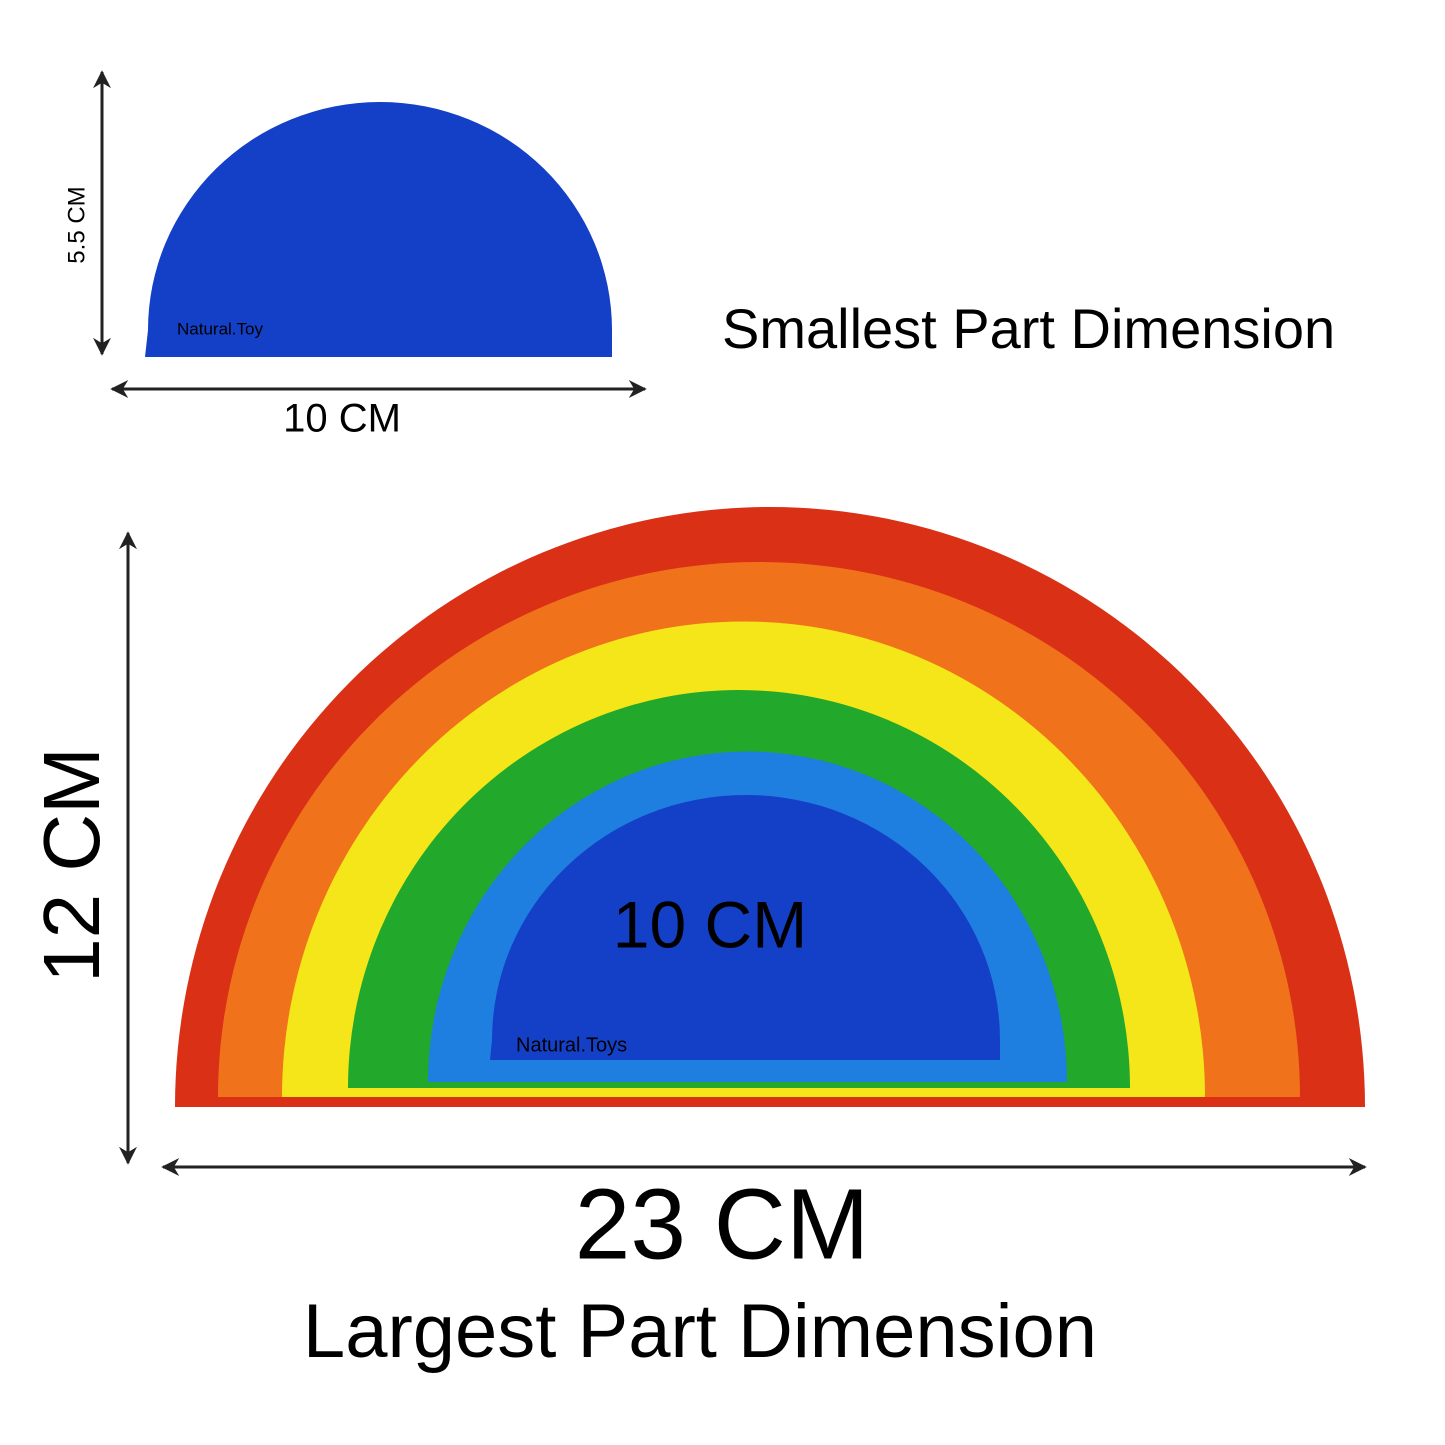 This screenshot has width=1445, height=1445. I want to click on dark-blue-piece, so click(745, 927).